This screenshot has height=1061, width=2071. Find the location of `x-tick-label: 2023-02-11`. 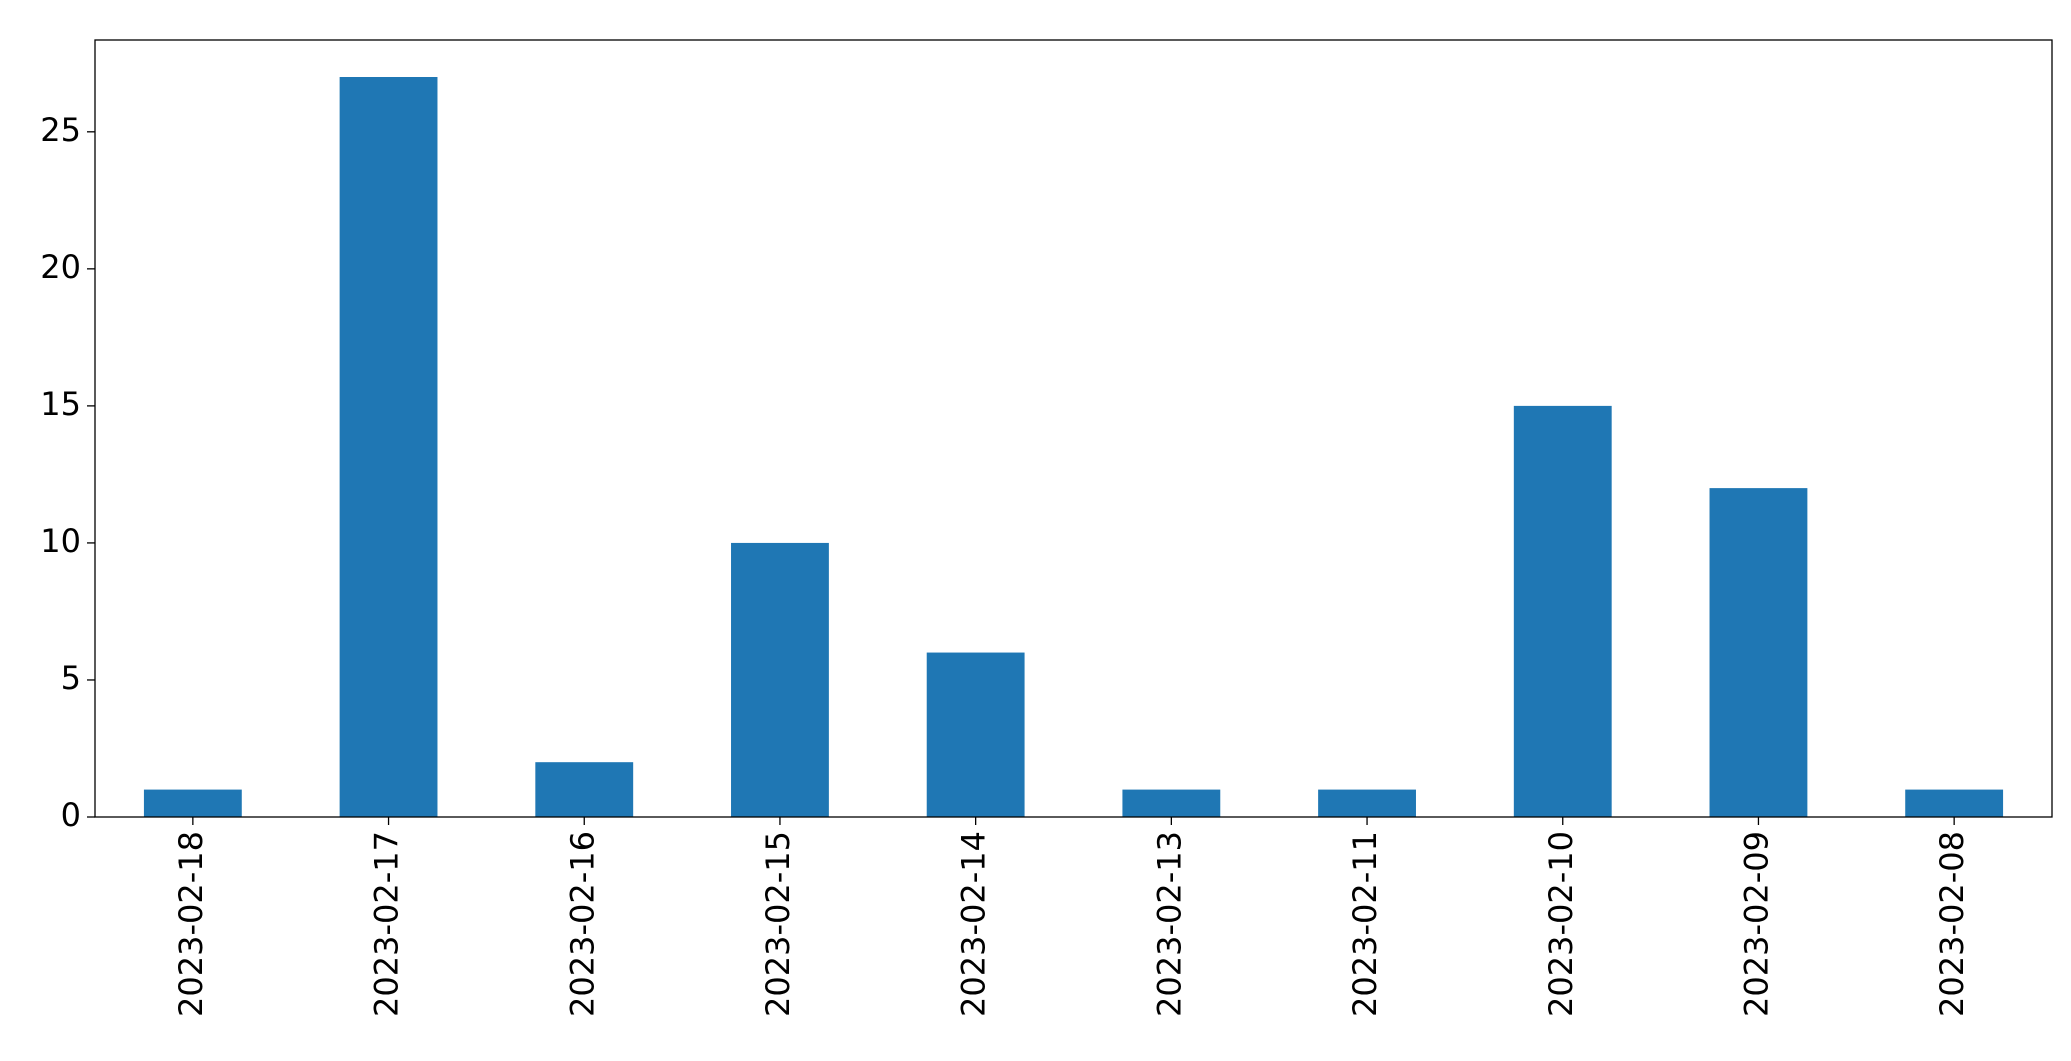

x-tick-label: 2023-02-11 is located at coordinates (1365, 924).